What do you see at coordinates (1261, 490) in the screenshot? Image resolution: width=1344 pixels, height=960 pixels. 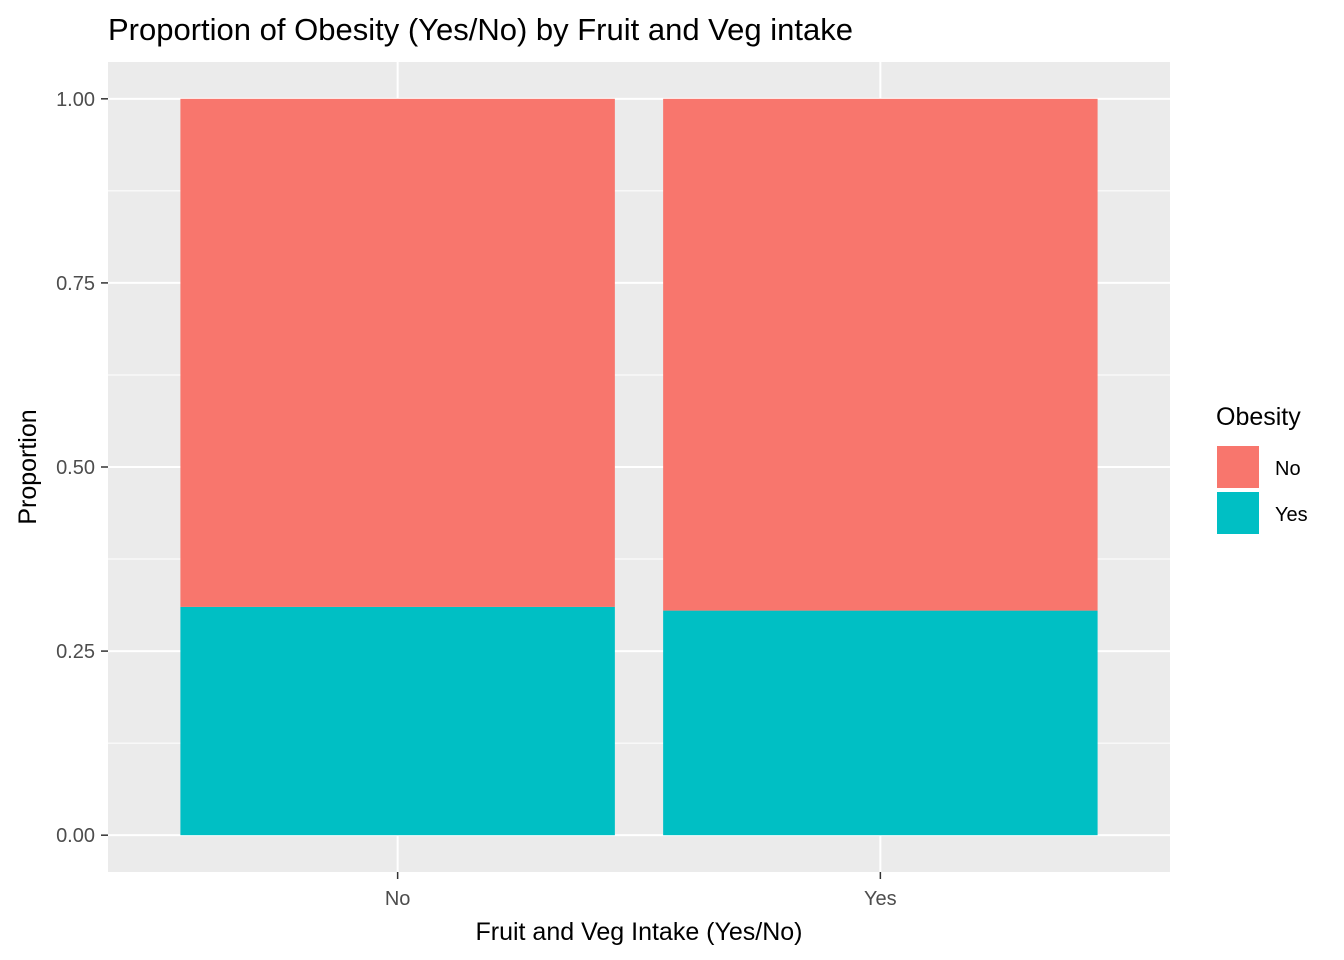 I see `legend-keys: No Yes` at bounding box center [1261, 490].